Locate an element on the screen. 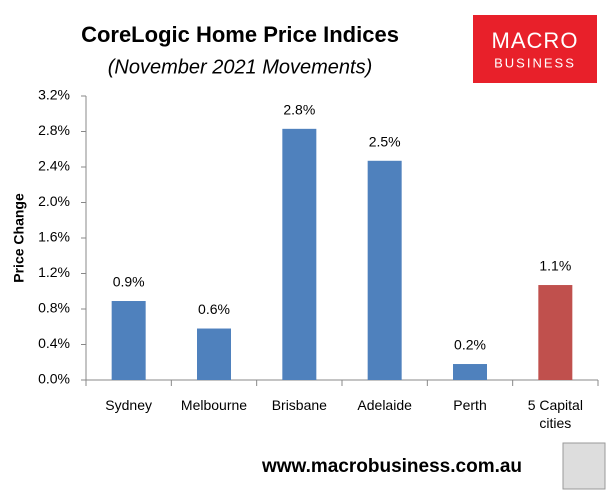 The height and width of the screenshot is (499, 616). footer-url: www.macrobusiness.com.au is located at coordinates (391, 466).